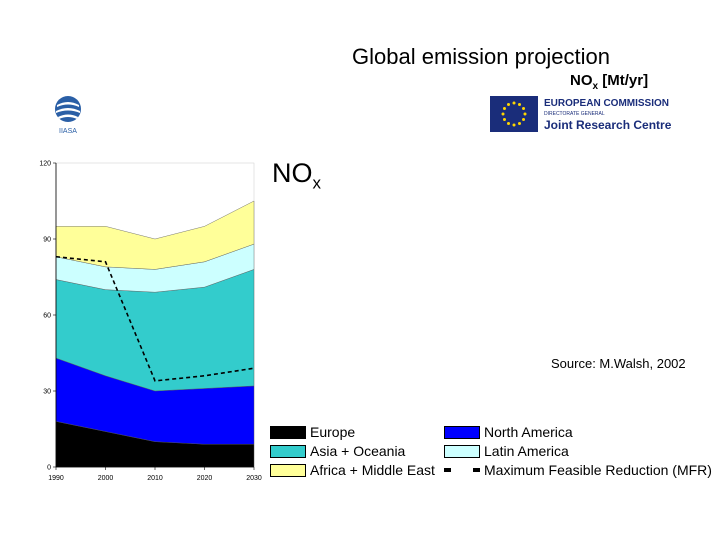 This screenshot has height=540, width=720. I want to click on species-label-sub: x, so click(317, 183).